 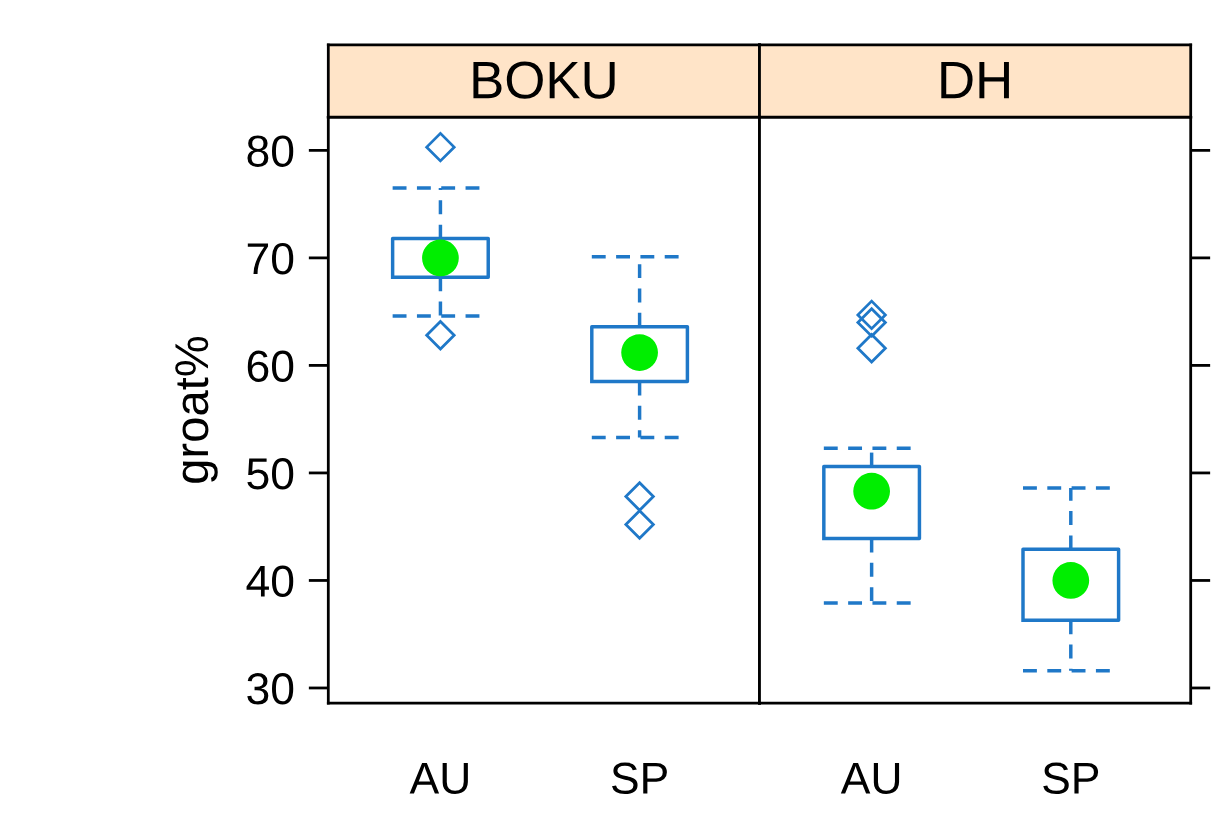 What do you see at coordinates (196, 409) in the screenshot?
I see `y-axis-title: groat%` at bounding box center [196, 409].